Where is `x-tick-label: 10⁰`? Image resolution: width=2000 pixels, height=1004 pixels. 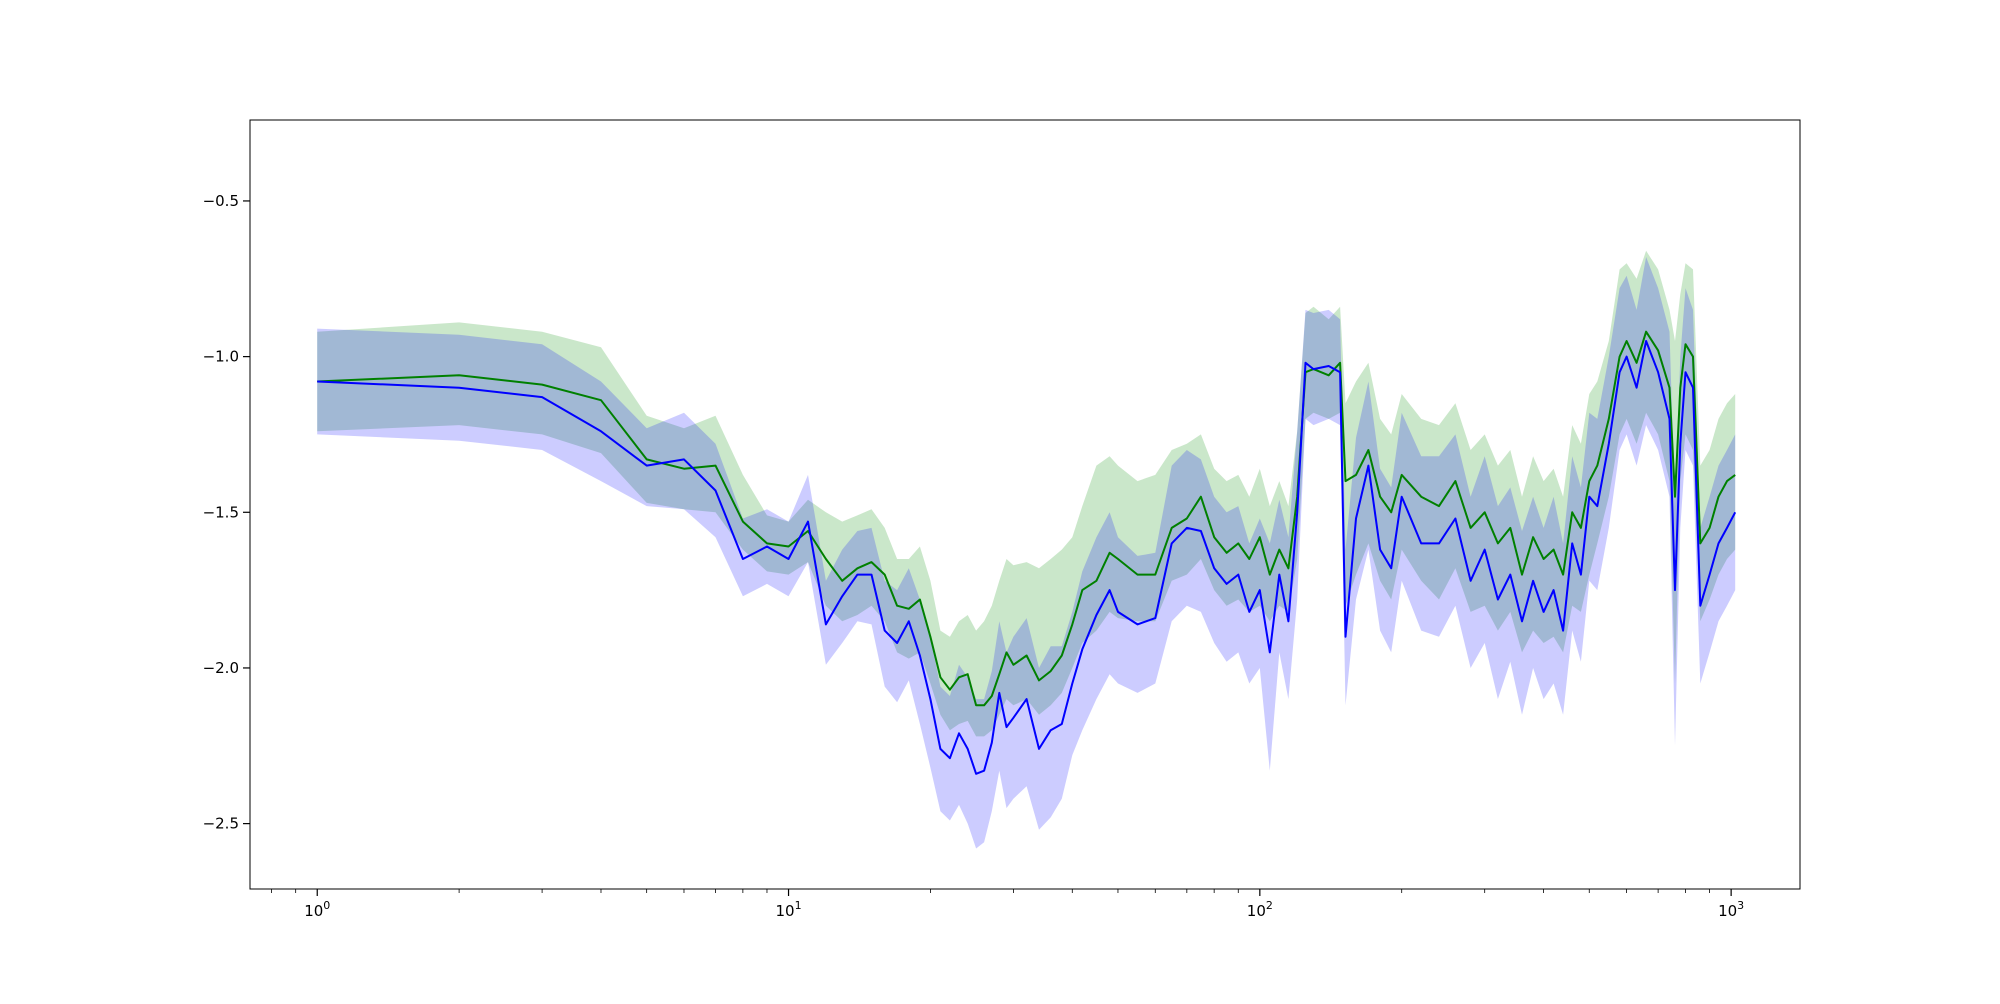 x-tick-label: 10⁰ is located at coordinates (317, 909).